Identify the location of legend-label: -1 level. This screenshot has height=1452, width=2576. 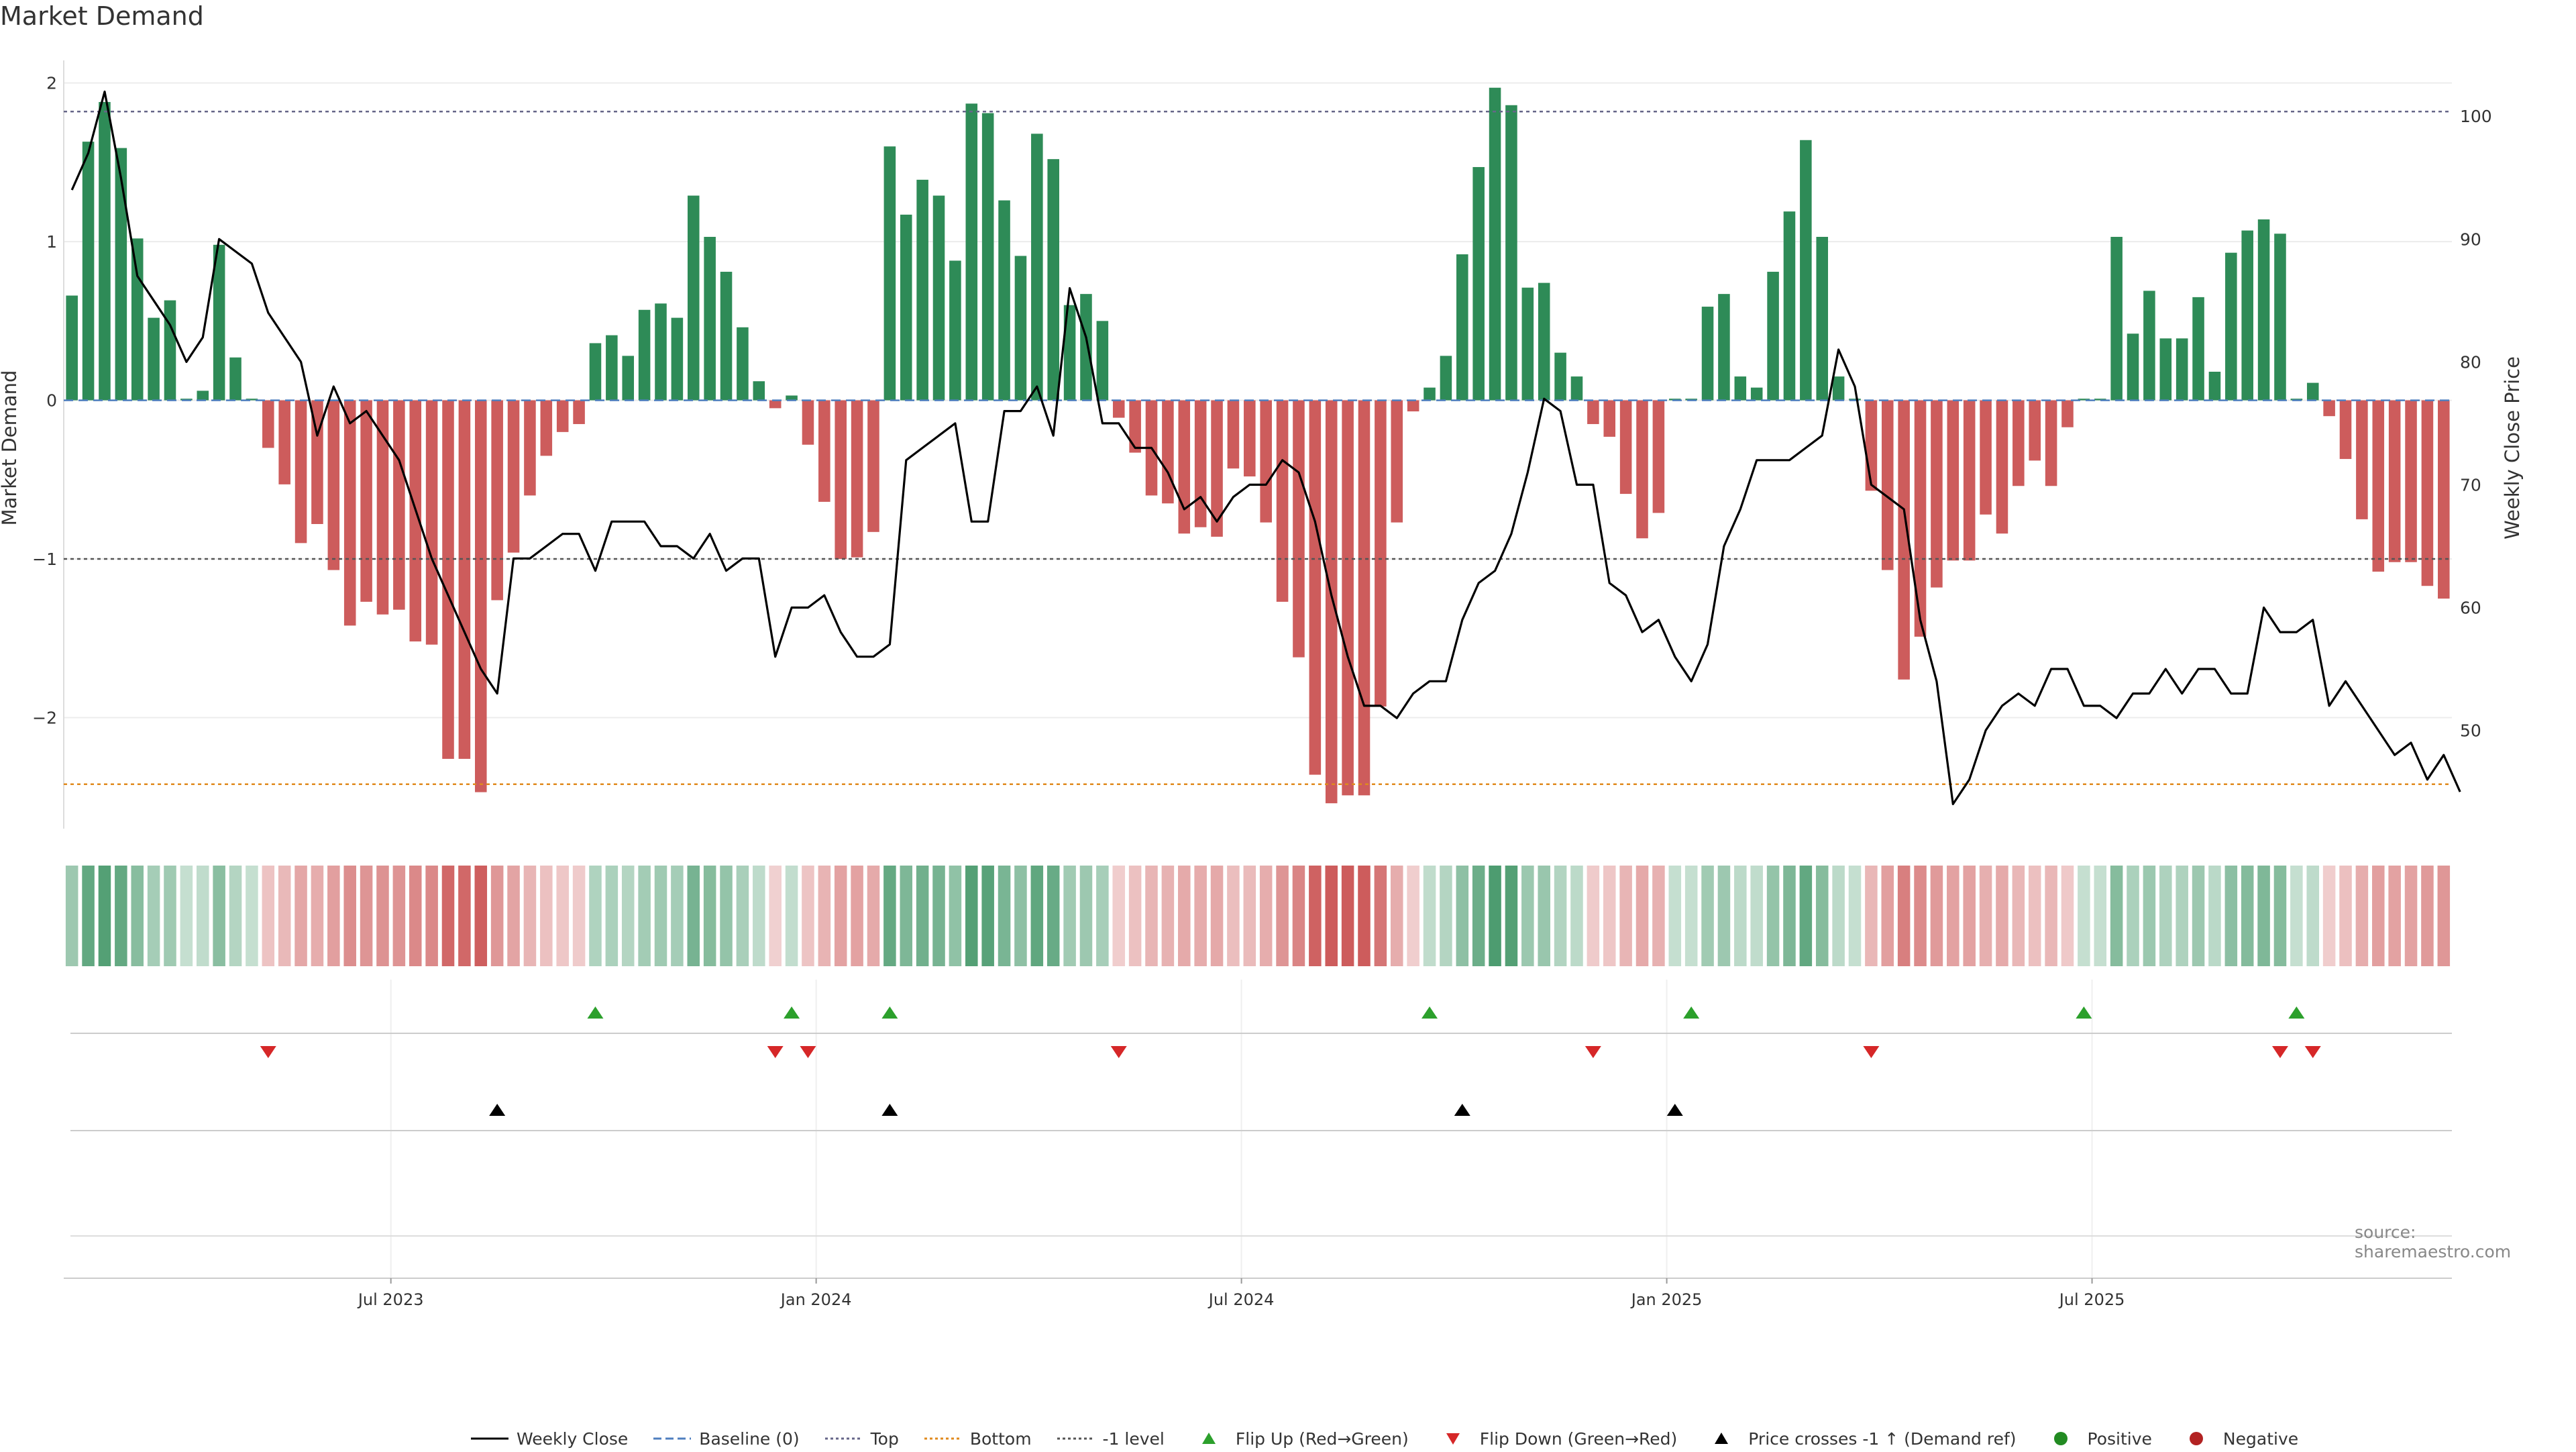
(1133, 1439).